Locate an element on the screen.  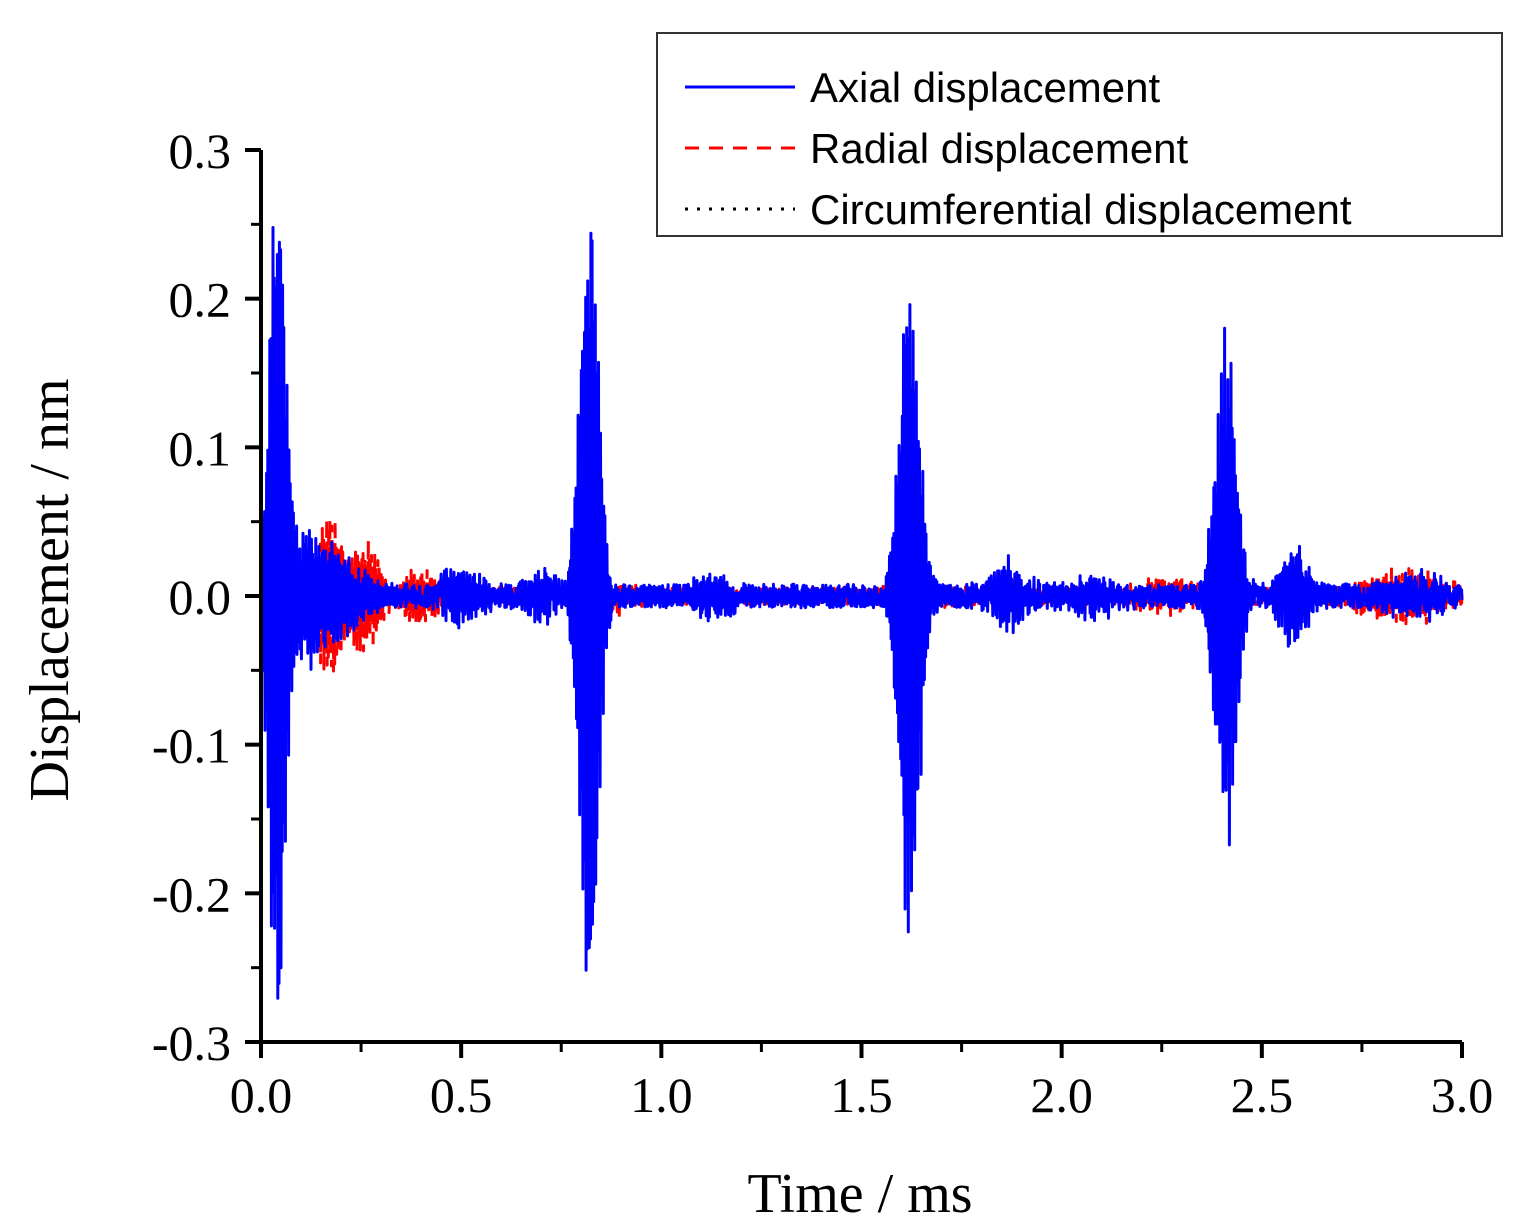
legend-box is located at coordinates (1079, 134).